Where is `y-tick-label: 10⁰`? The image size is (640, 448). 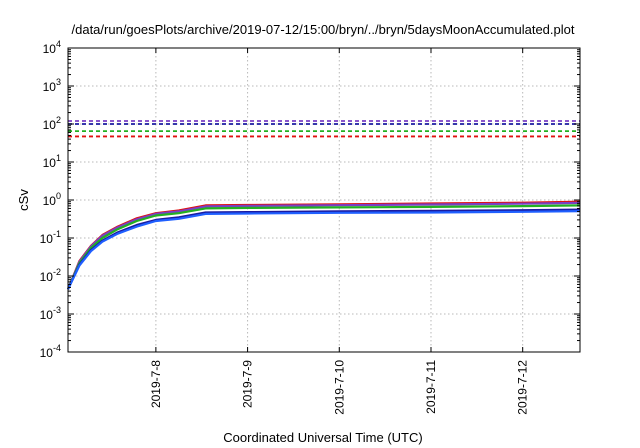
y-tick-label: 10⁰ is located at coordinates (52, 199).